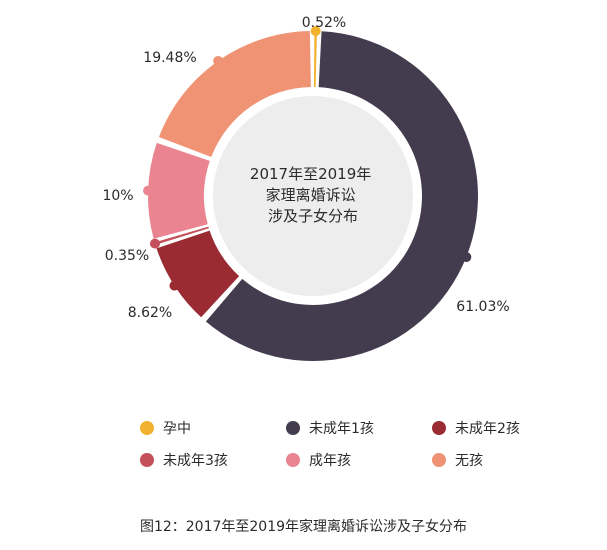 Image resolution: width=607 pixels, height=550 pixels. What do you see at coordinates (234, 94) in the screenshot?
I see `slice-none` at bounding box center [234, 94].